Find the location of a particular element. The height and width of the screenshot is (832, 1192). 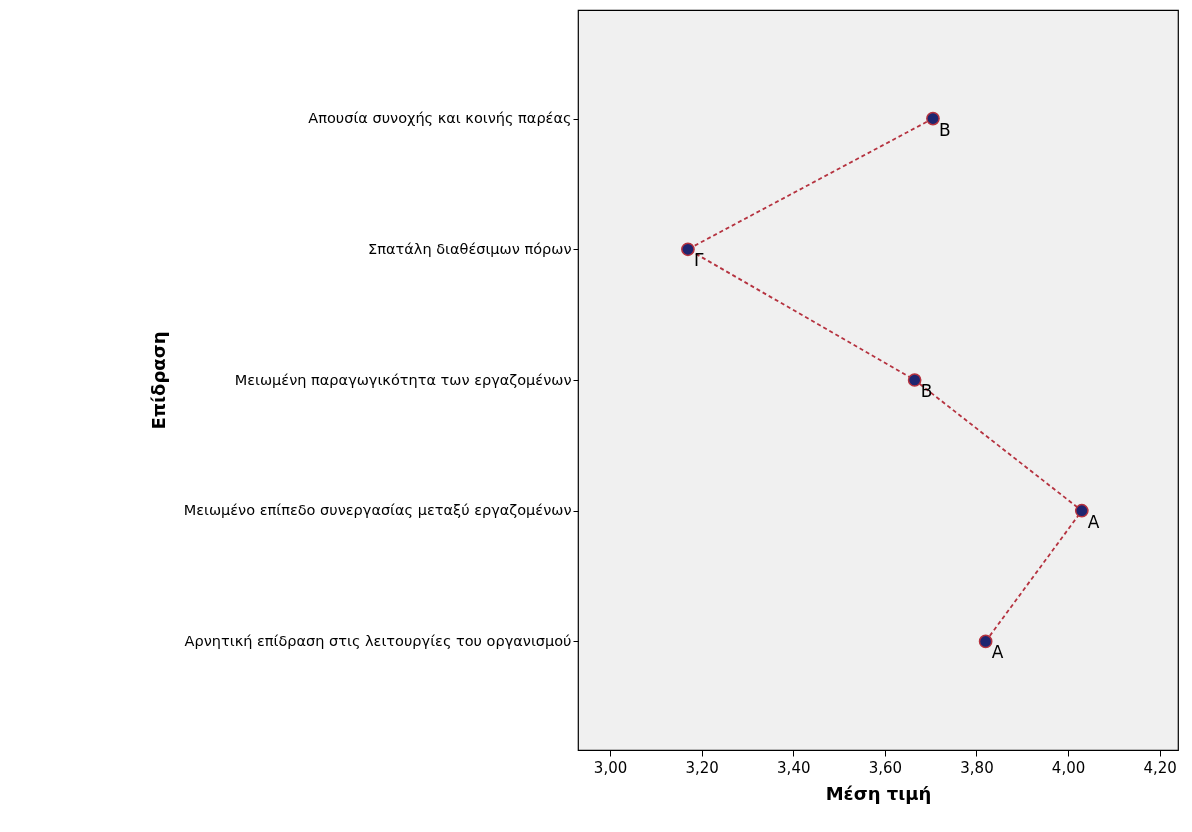

y-axis-title: Επίδραση is located at coordinates (158, 380).